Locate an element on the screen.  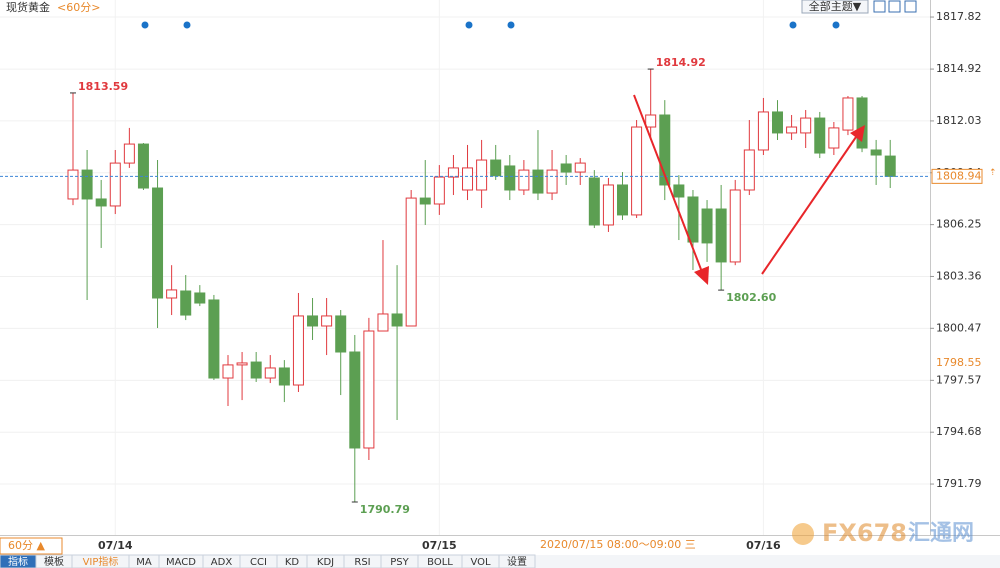
period-button: 60分 ▲ is located at coordinates (26, 545).